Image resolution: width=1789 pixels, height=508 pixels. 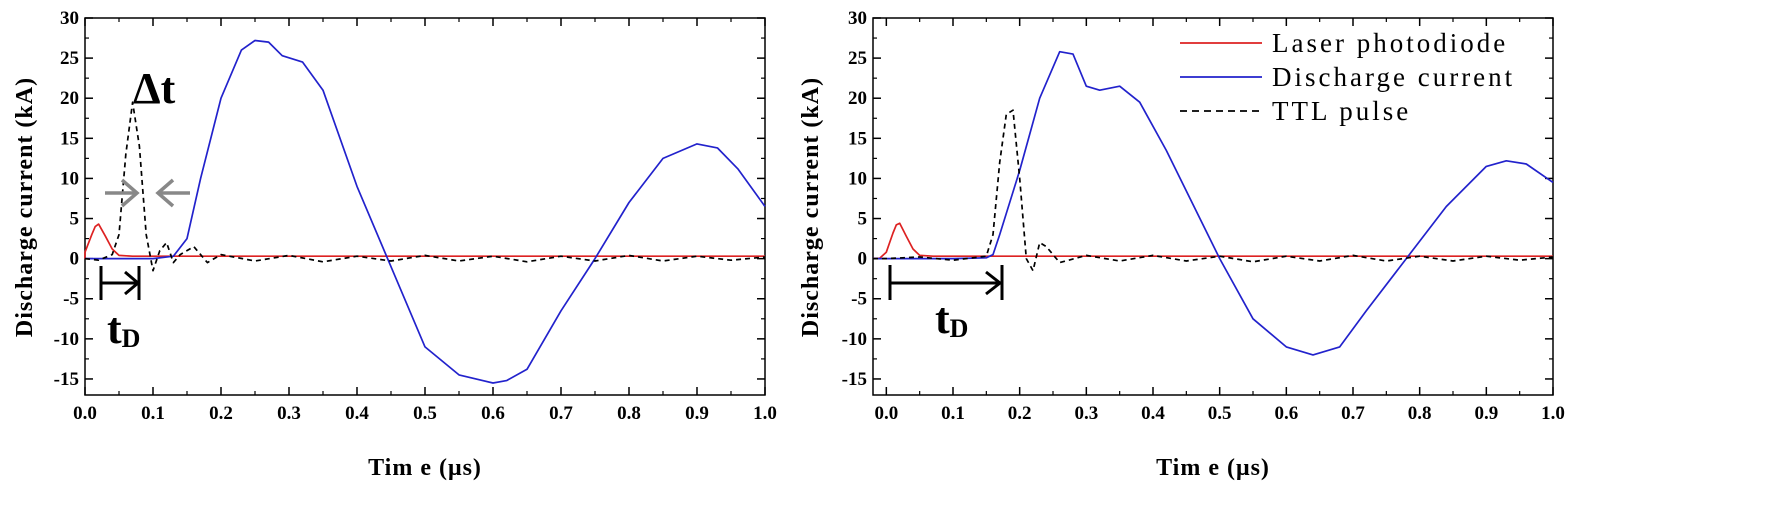 What do you see at coordinates (69, 18) in the screenshot?
I see `left-y-tick-9: 30` at bounding box center [69, 18].